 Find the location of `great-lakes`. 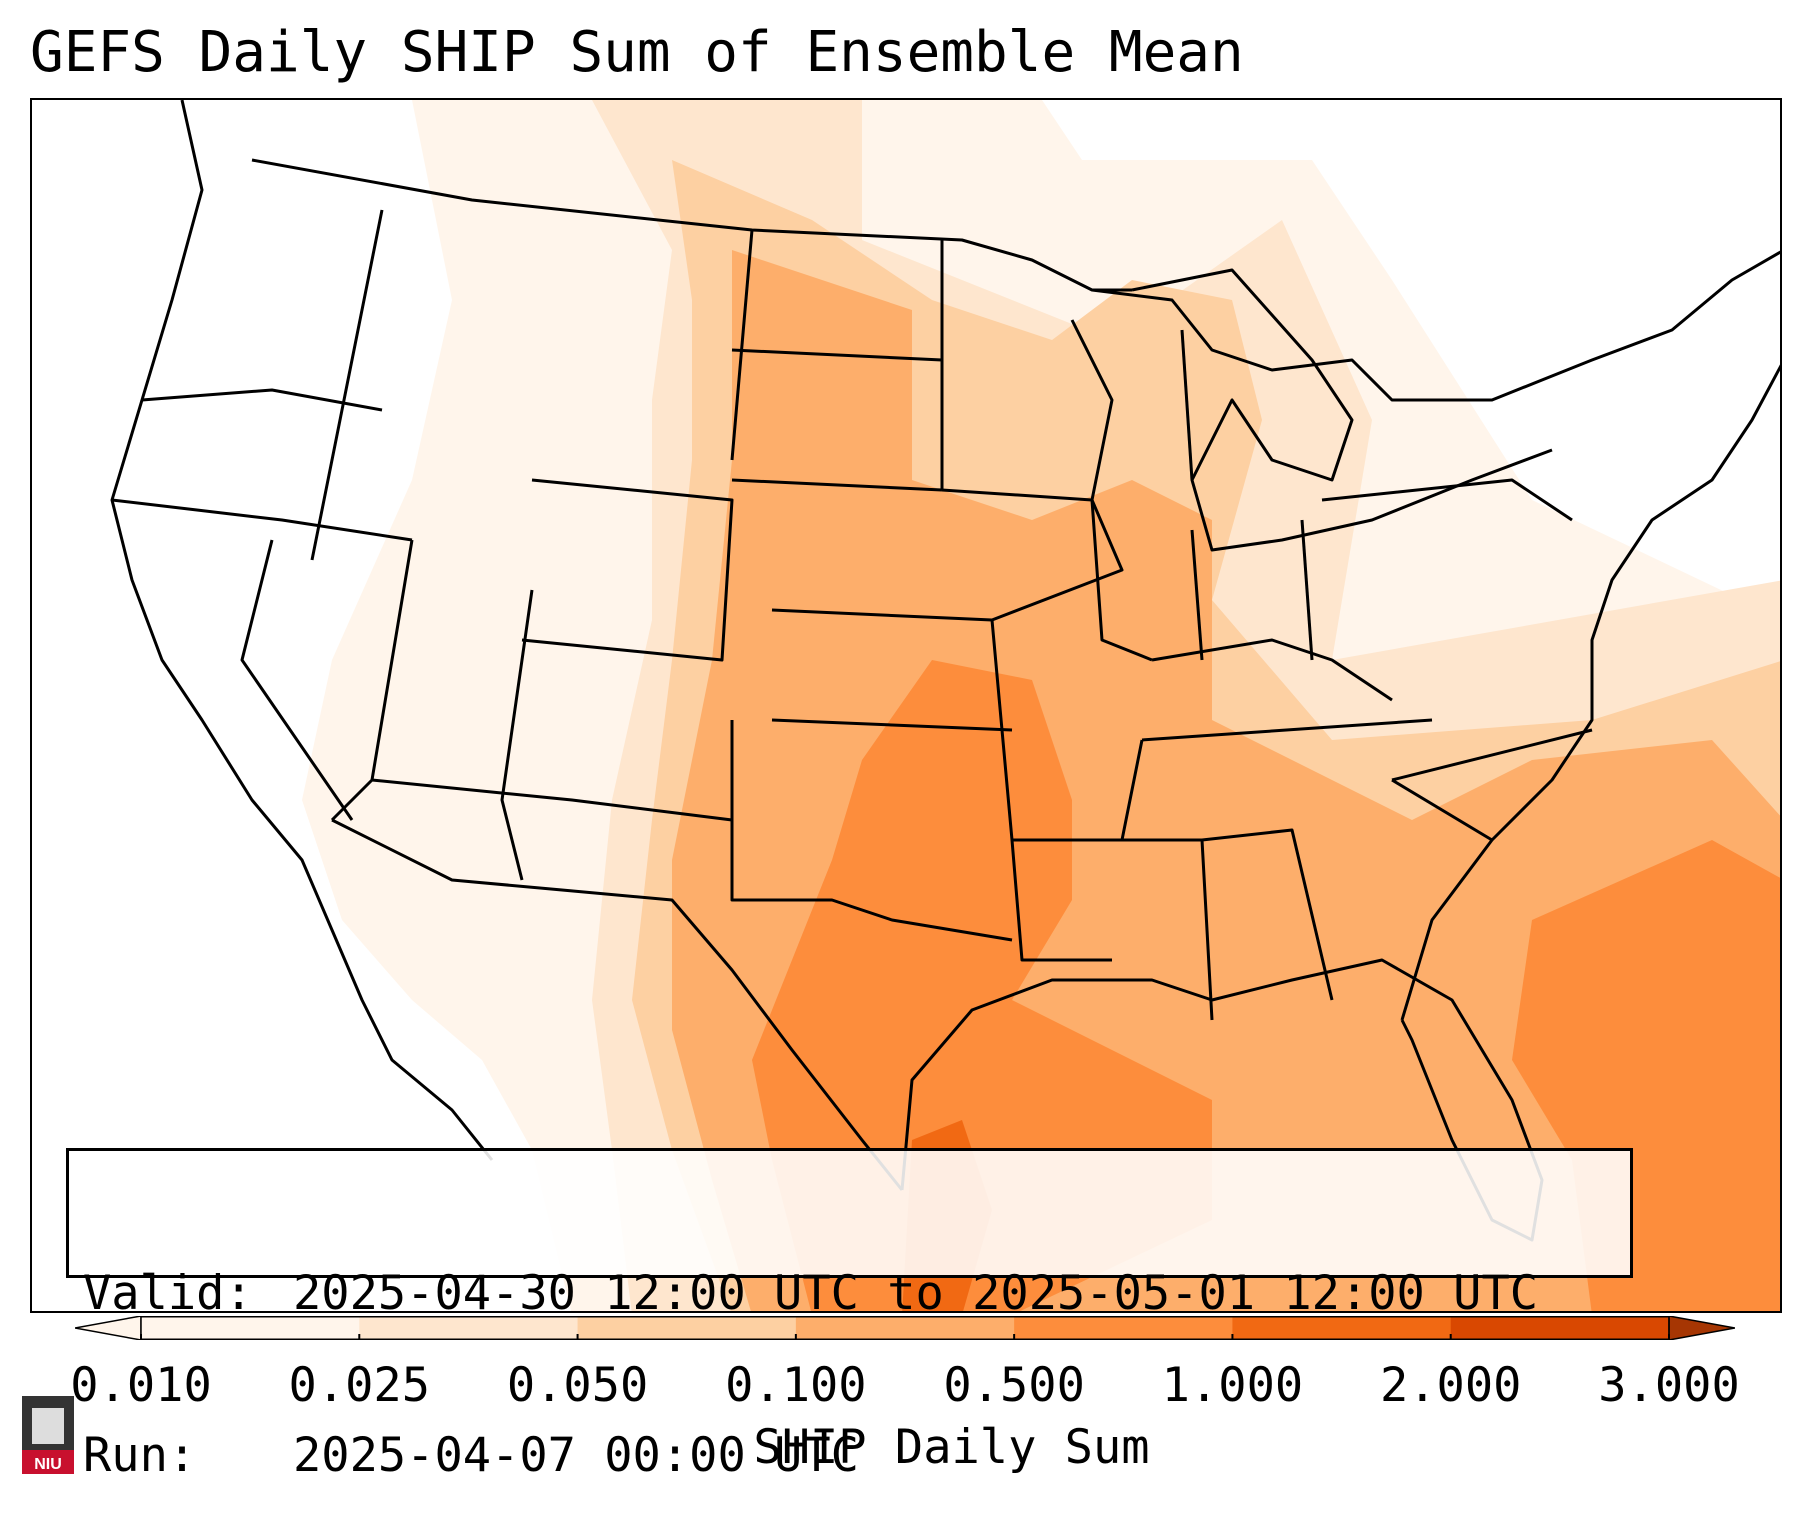

great-lakes is located at coordinates (1342, 410).